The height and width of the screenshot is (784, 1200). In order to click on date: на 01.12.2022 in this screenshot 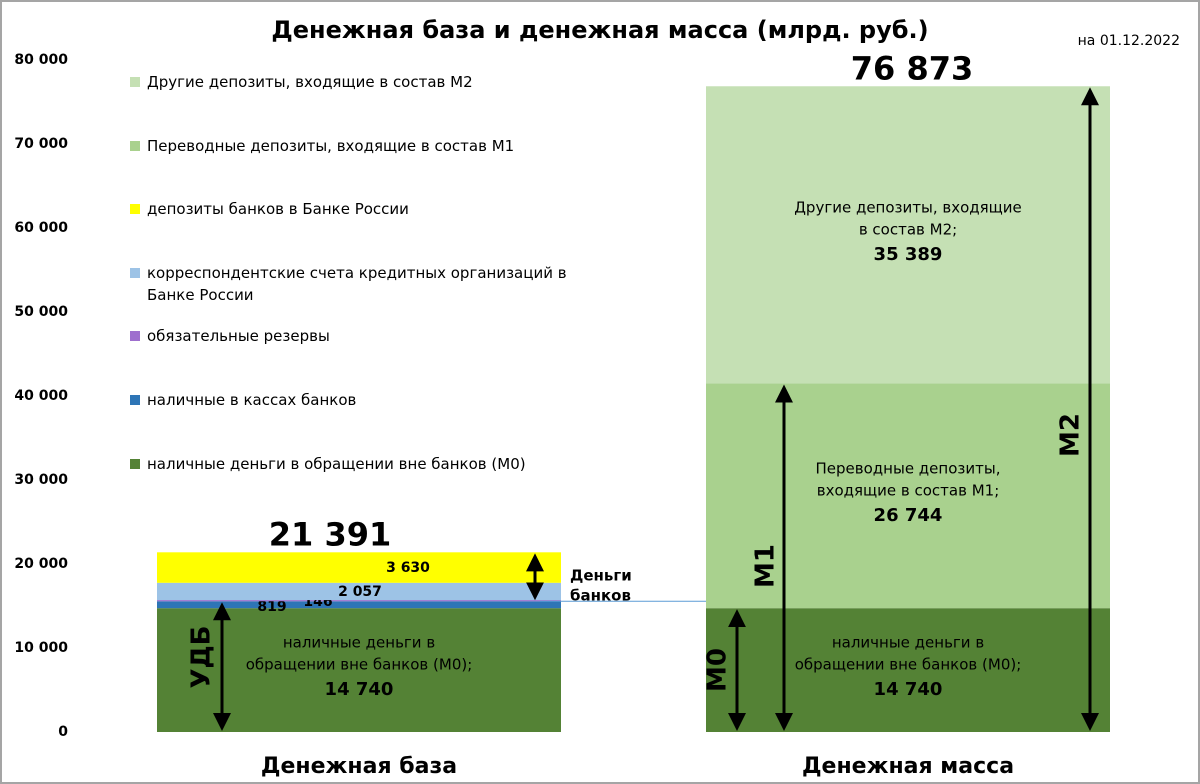, I will do `click(1129, 41)`.